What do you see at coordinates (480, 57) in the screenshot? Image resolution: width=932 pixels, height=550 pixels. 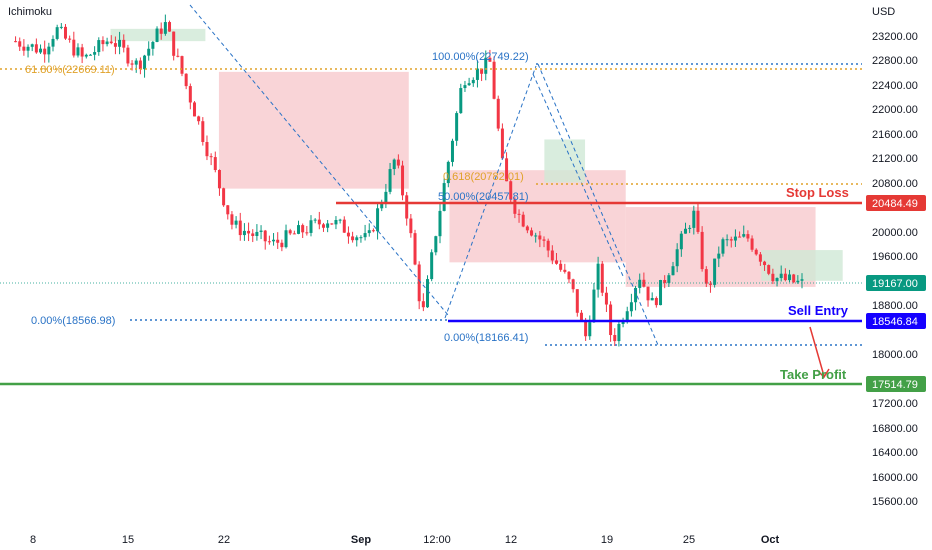 I see `fib-label-right-100: 100.00%(22749.22)` at bounding box center [480, 57].